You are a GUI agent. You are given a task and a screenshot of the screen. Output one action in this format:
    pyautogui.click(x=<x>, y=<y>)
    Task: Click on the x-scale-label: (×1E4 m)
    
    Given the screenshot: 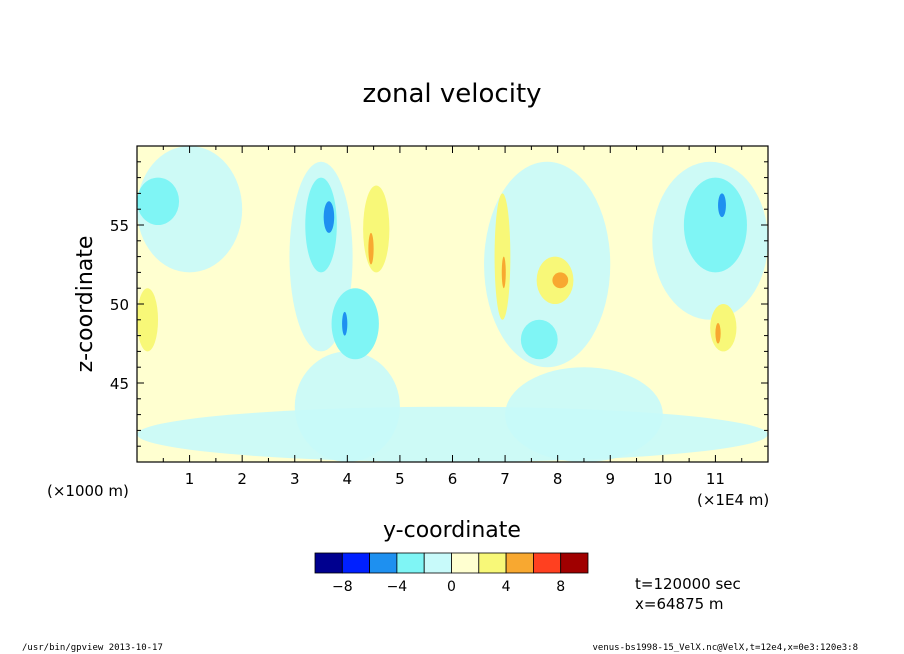 What is the action you would take?
    pyautogui.click(x=733, y=500)
    